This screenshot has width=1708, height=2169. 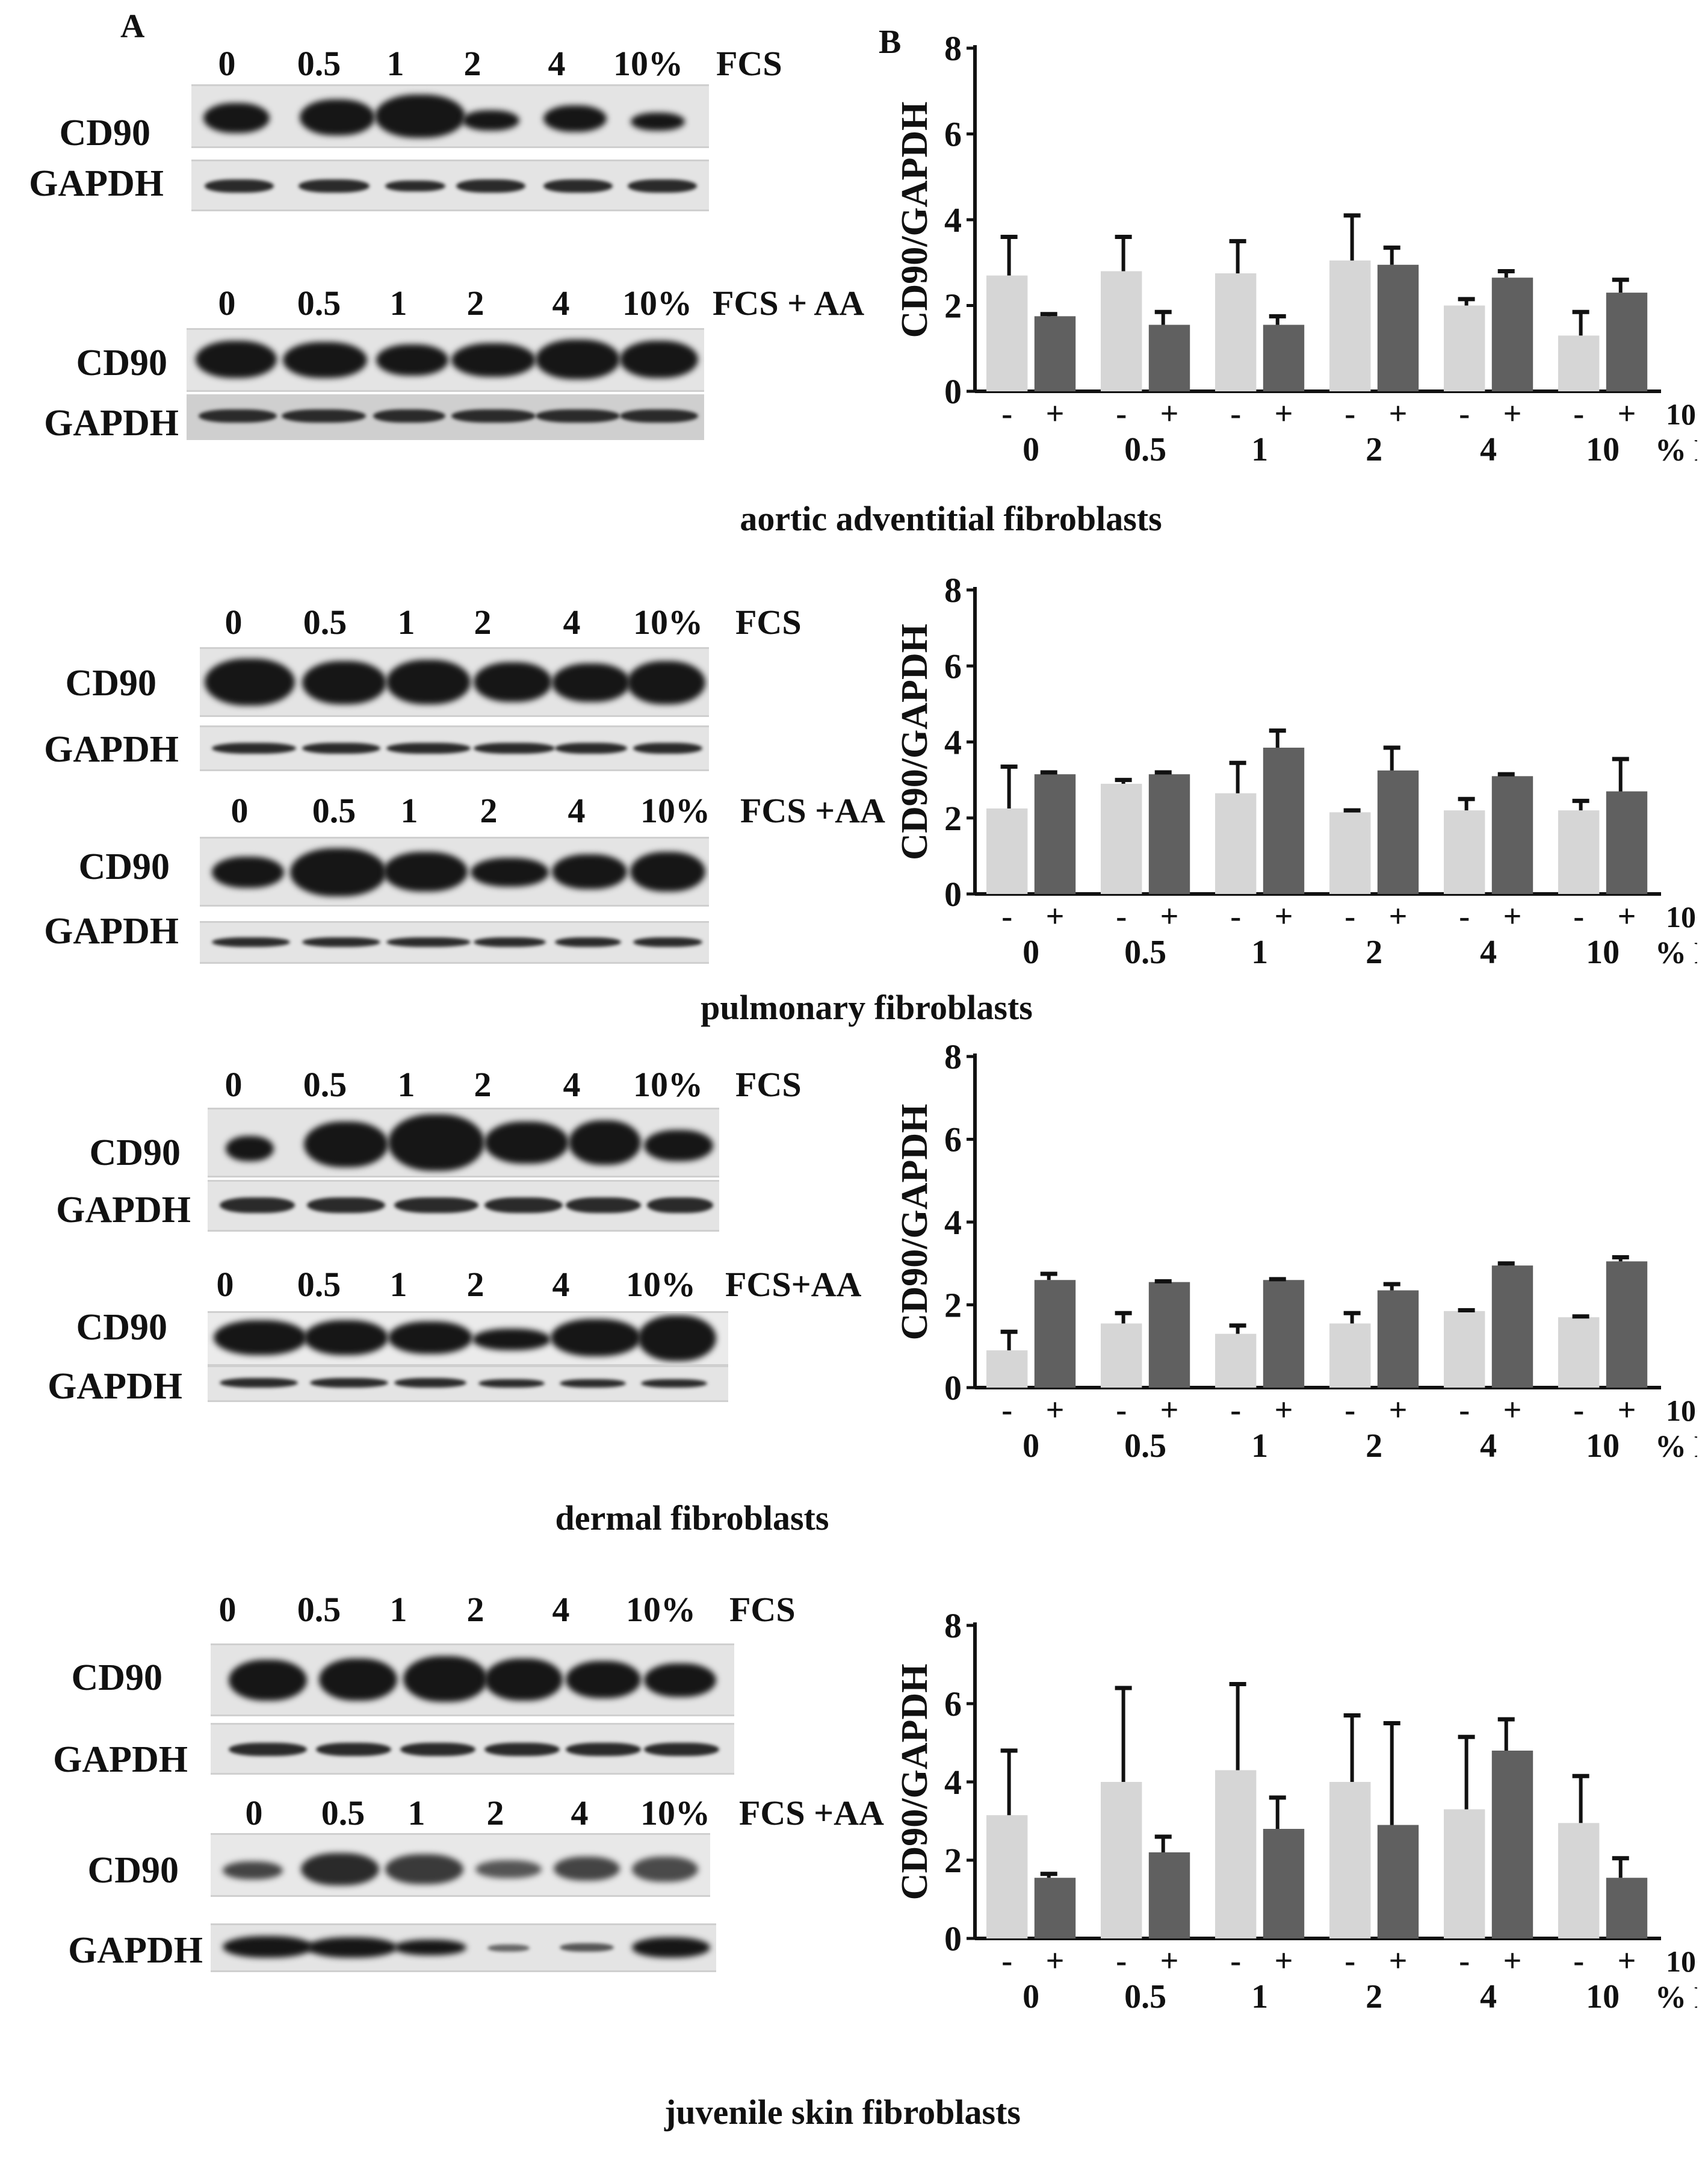 I want to click on category-label: 2, so click(x=1374, y=1997).